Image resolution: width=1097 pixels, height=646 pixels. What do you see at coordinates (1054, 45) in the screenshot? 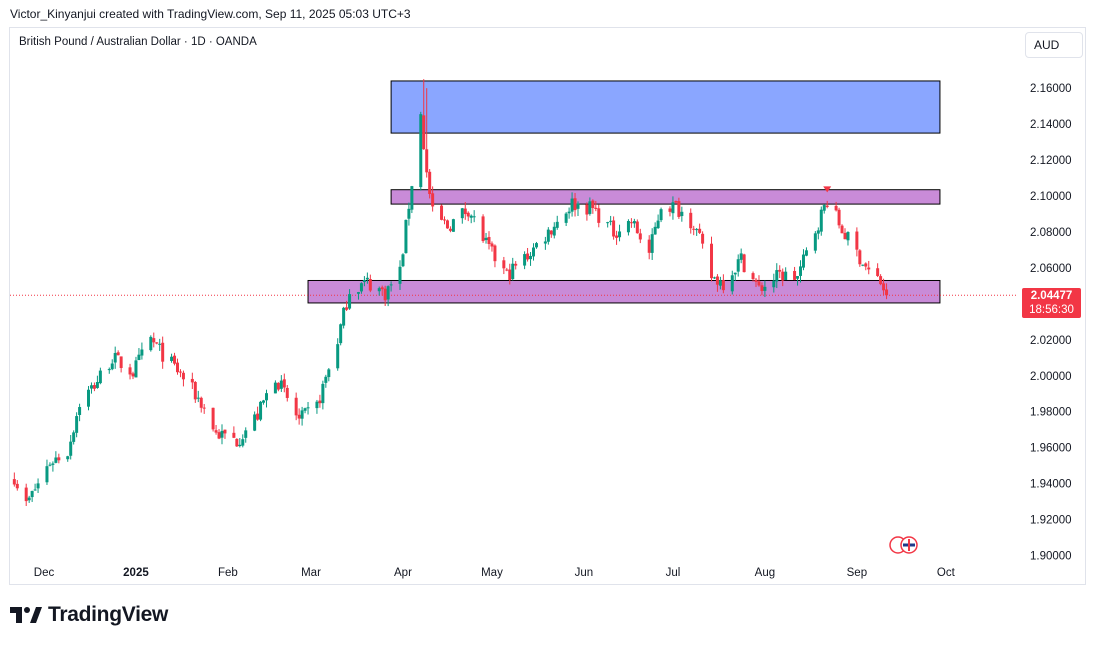
I see `currency-button: AUD` at bounding box center [1054, 45].